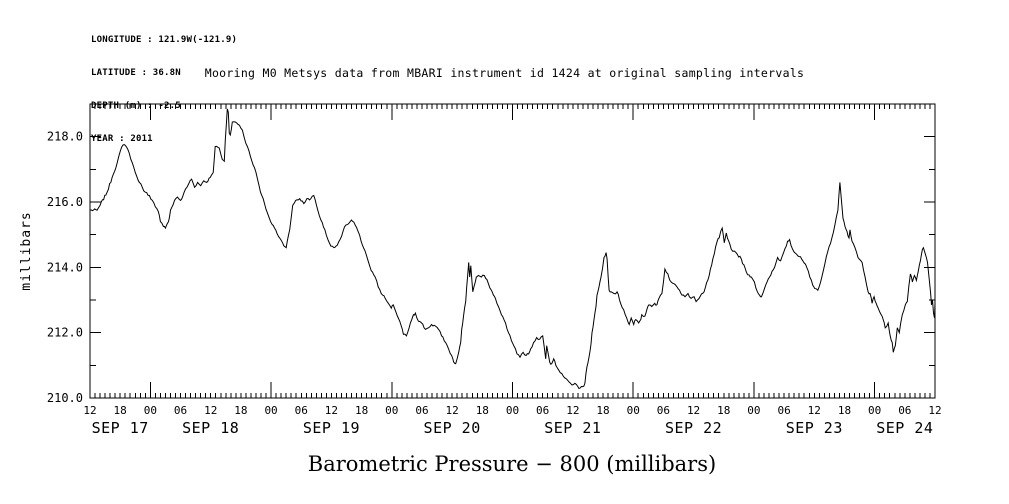  What do you see at coordinates (904, 428) in the screenshot?
I see `date-label: SEP 24` at bounding box center [904, 428].